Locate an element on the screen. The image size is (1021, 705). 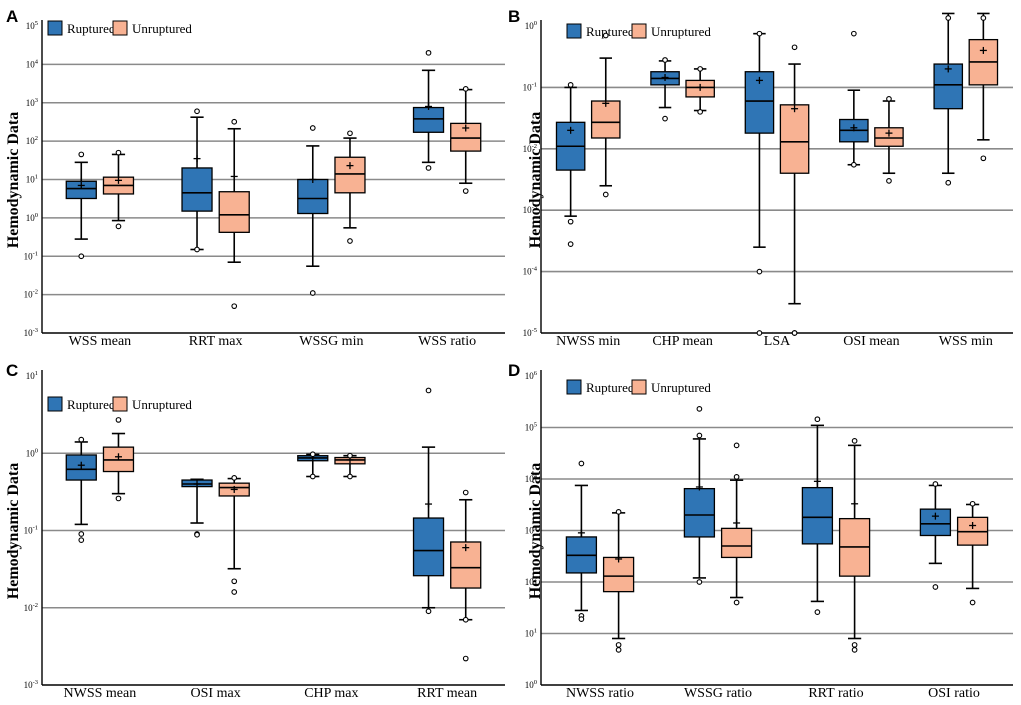
category-label: LSA is located at coordinates (777, 341).